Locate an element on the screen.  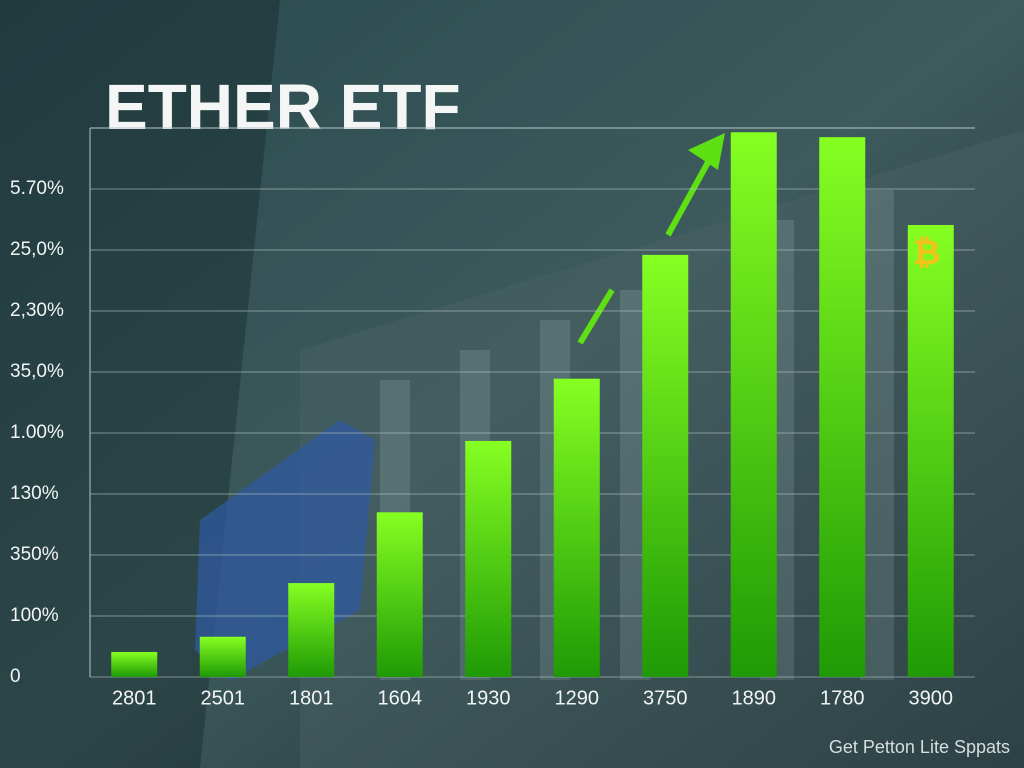
y-tick-label: 100% is located at coordinates (34, 615).